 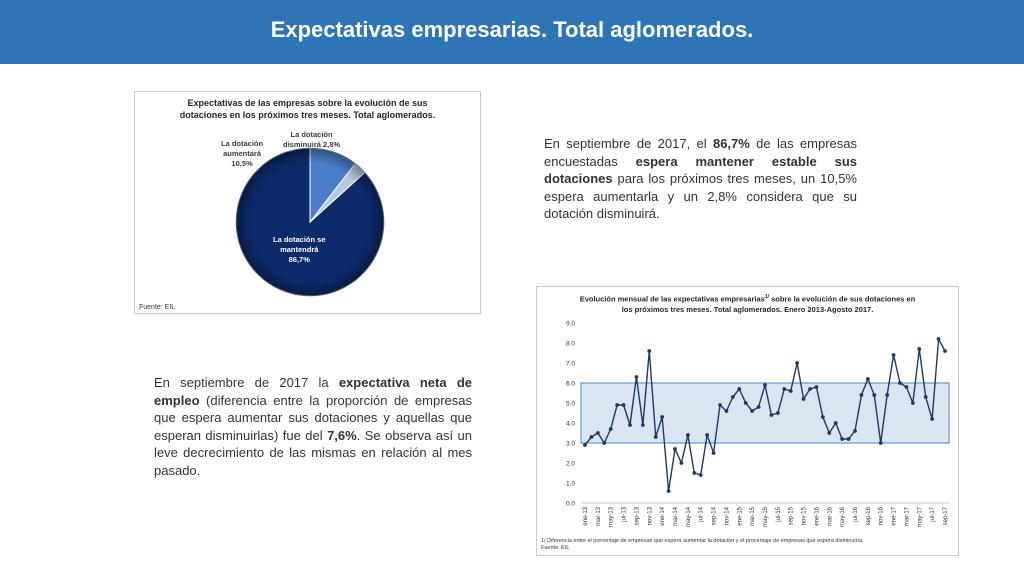 I want to click on x-tick-label: nov-16, so click(x=882, y=515).